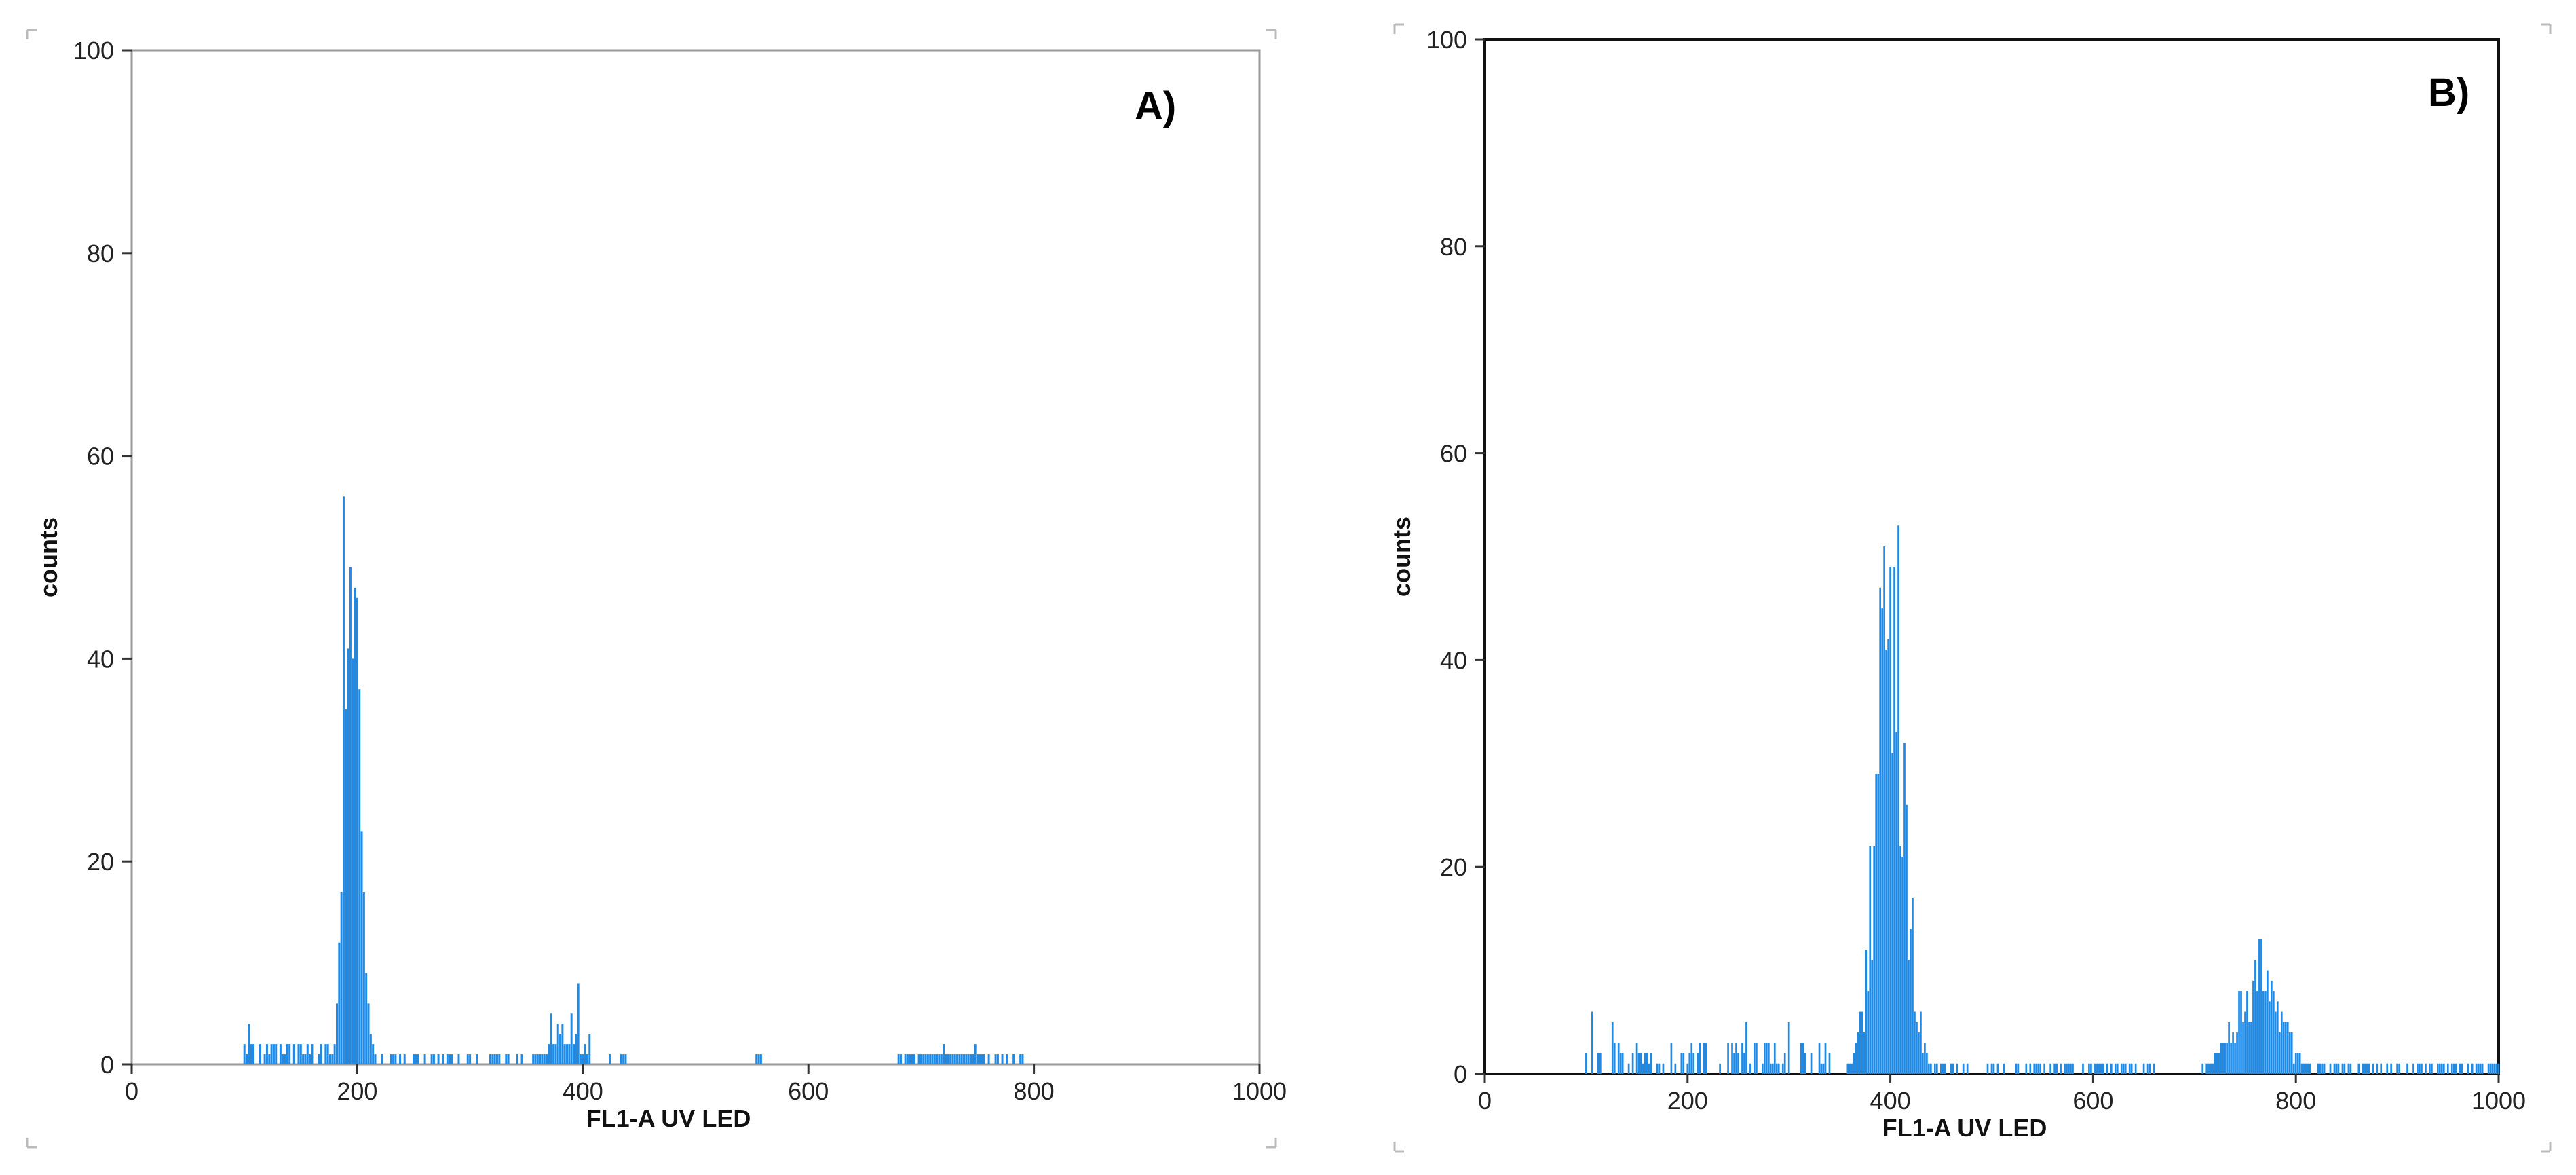  What do you see at coordinates (1460, 1074) in the screenshot?
I see `y-tick-label: 0` at bounding box center [1460, 1074].